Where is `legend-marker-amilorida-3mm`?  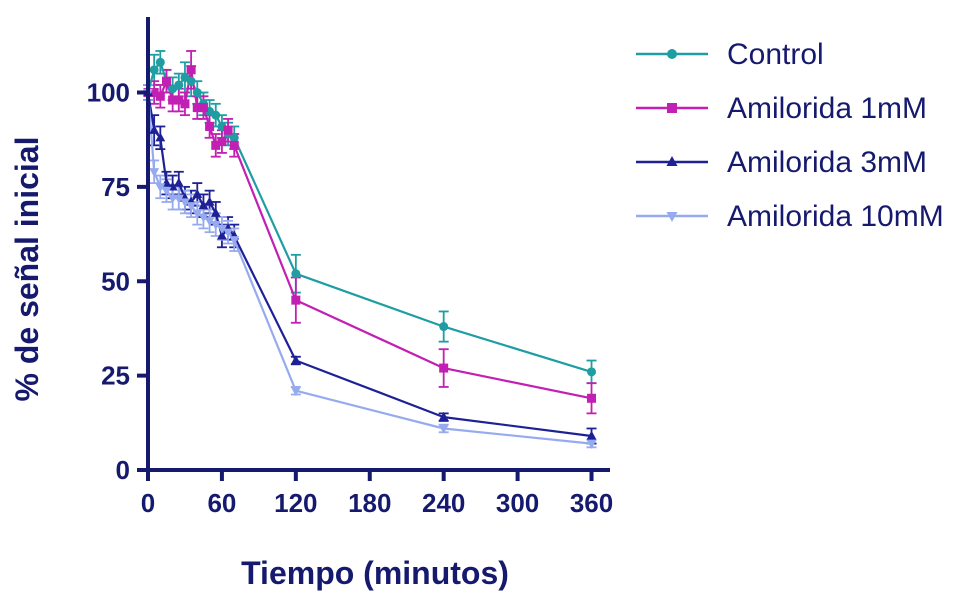
legend-marker-amilorida-3mm is located at coordinates (672, 161).